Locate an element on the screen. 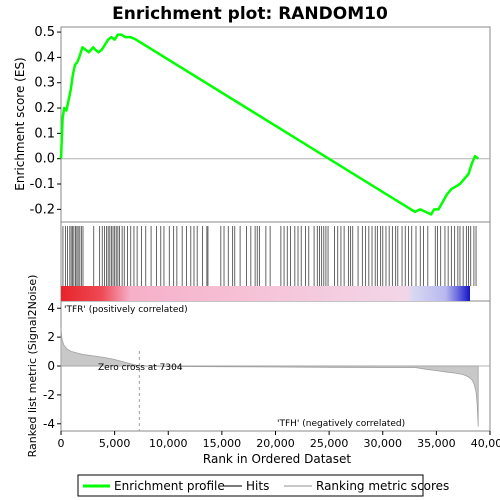  metric-y-axis-ticks: -4 -2 0 2 4 is located at coordinates (52, 366).